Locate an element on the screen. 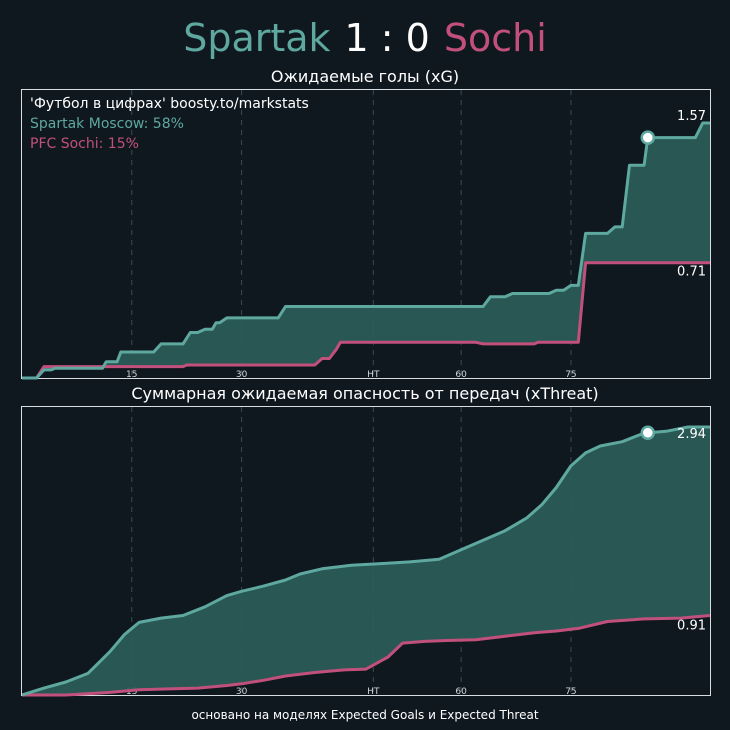 This screenshot has width=730, height=730. home-team-name: Spartak is located at coordinates (257, 38).